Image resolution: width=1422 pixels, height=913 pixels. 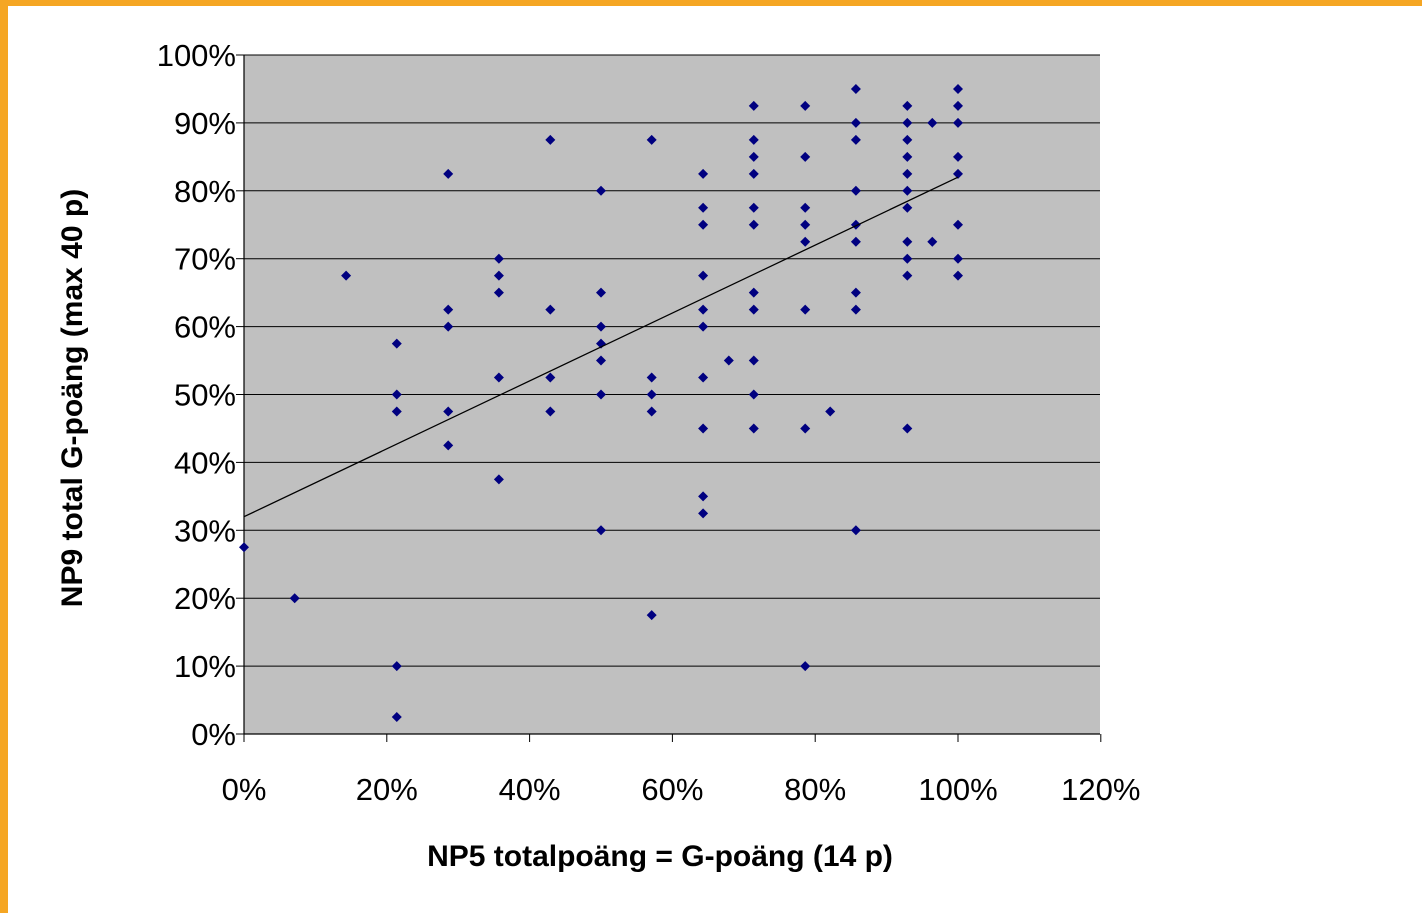 I want to click on y-tick-label: 60%, so click(x=205, y=327).